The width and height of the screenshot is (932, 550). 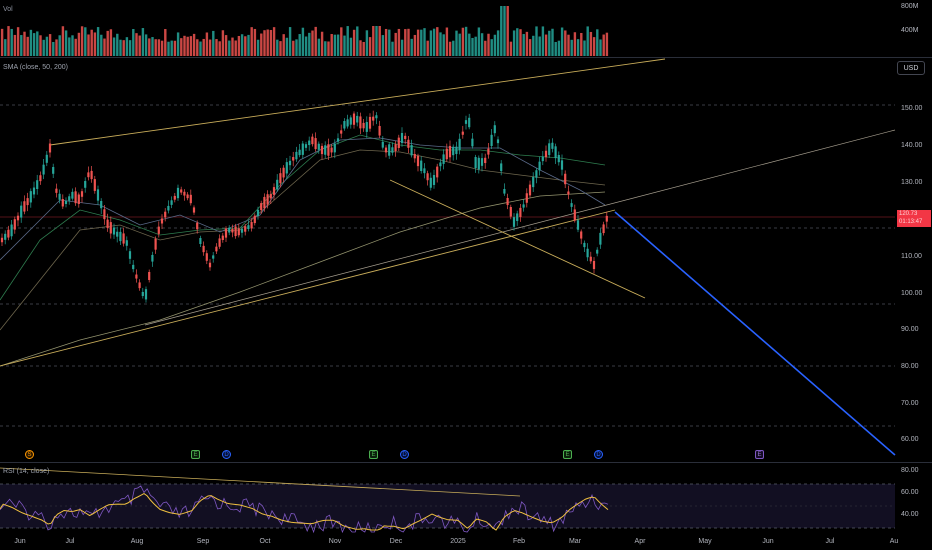 I want to click on price-axis-label: 130.00, so click(x=912, y=182).